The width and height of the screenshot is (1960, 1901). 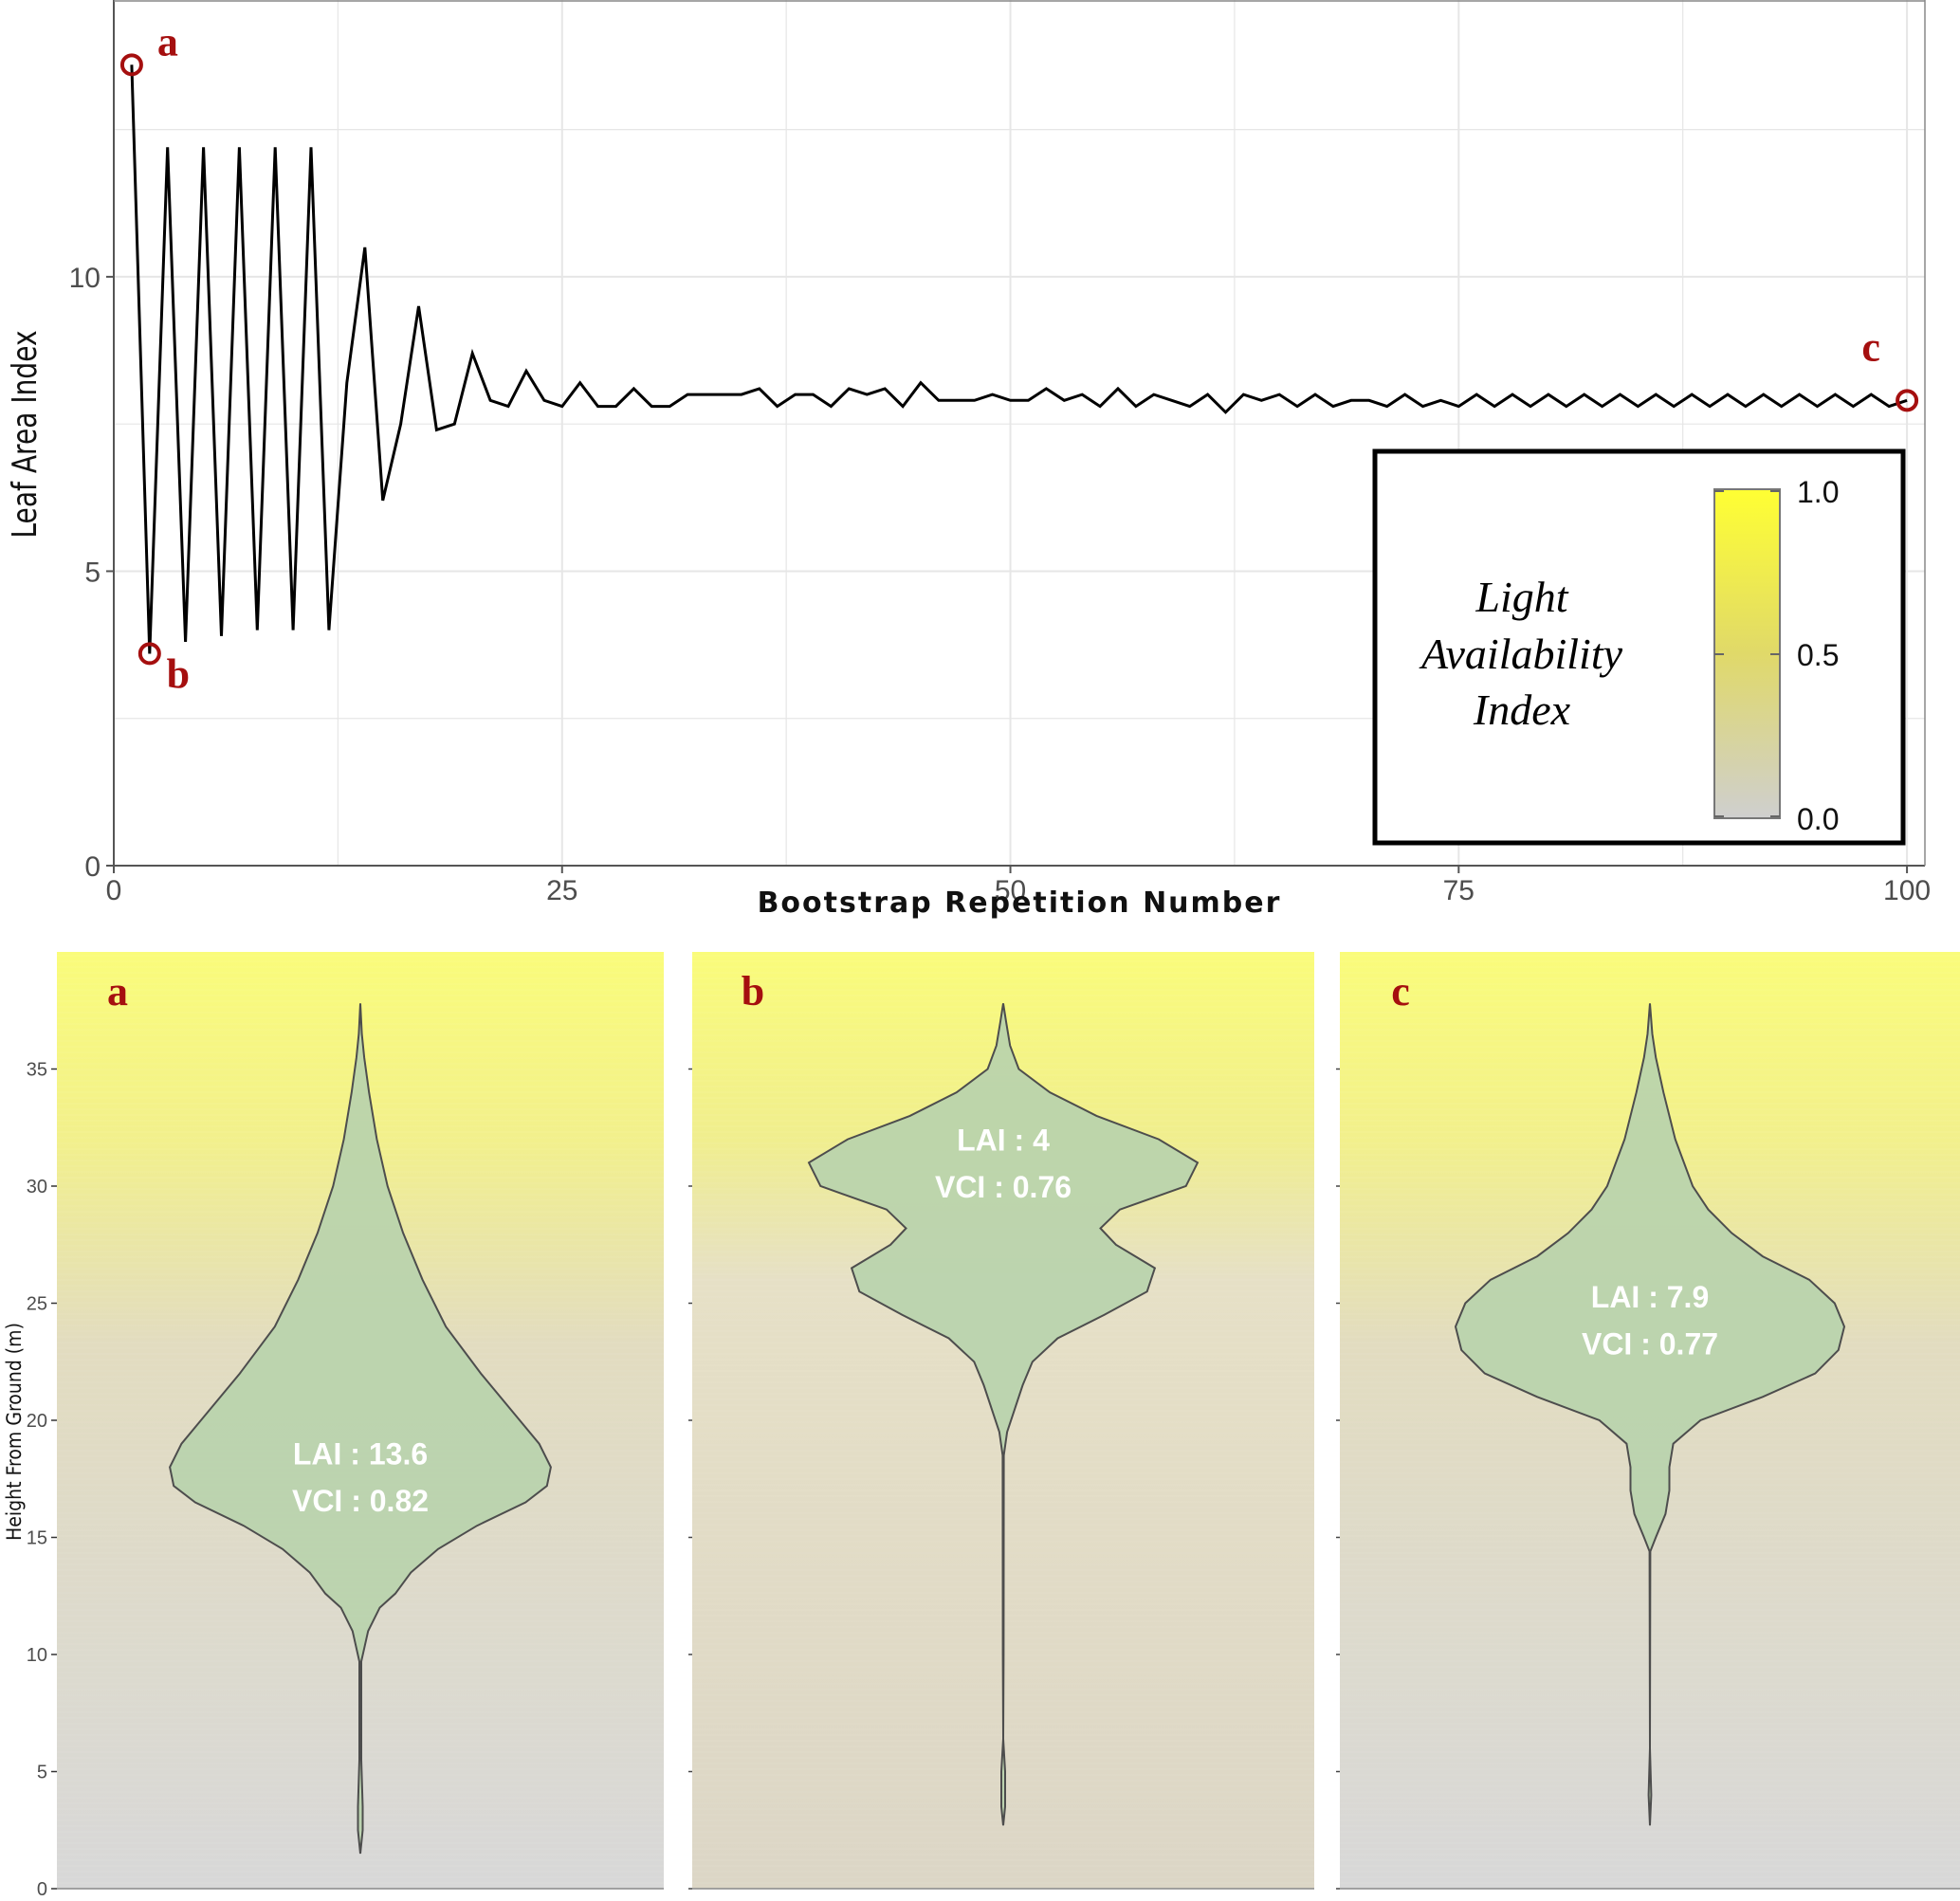 What do you see at coordinates (114, 890) in the screenshot?
I see `x-tick-label: 0` at bounding box center [114, 890].